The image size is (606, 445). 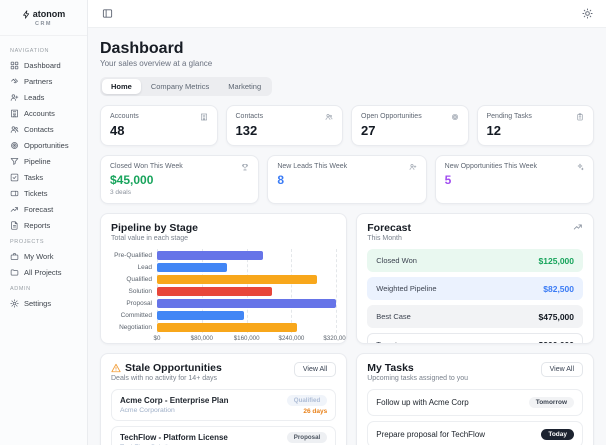 What do you see at coordinates (561, 369) in the screenshot?
I see `tasks-view-all-button: View All` at bounding box center [561, 369].